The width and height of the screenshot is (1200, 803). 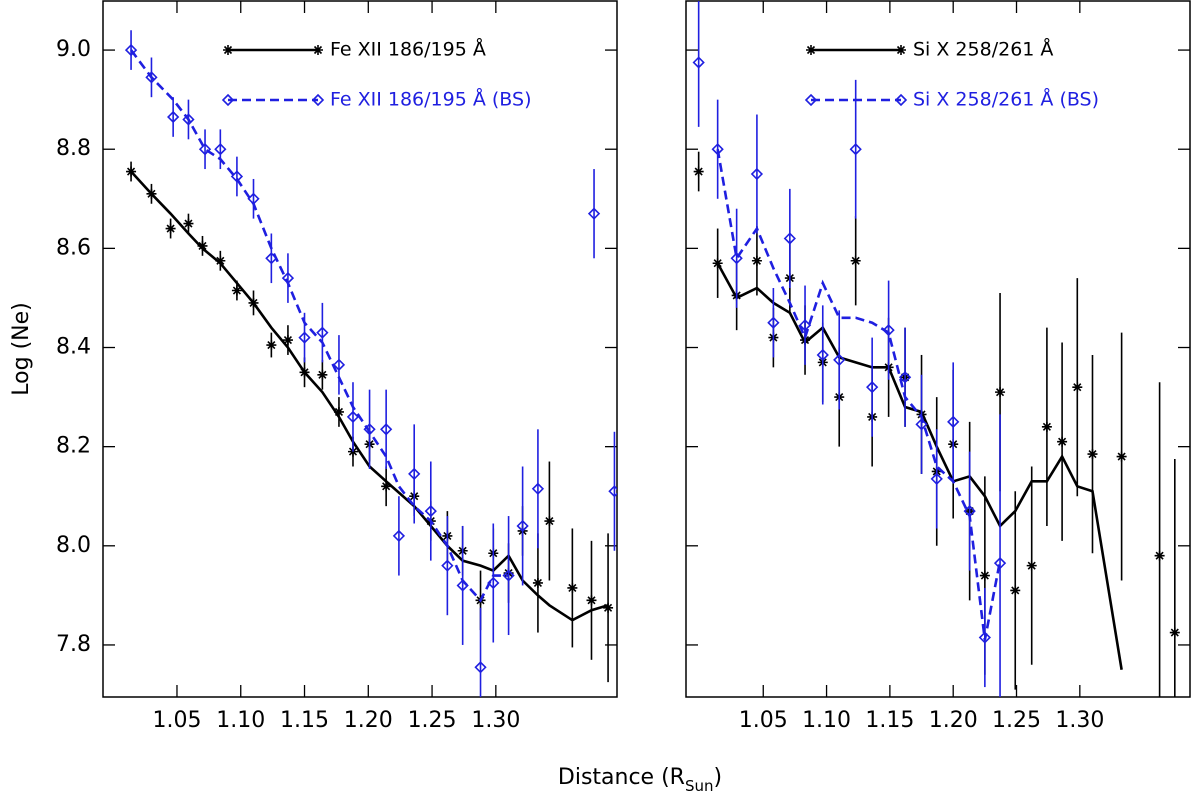 I want to click on y-tick-label: 9.0, so click(x=73, y=49).